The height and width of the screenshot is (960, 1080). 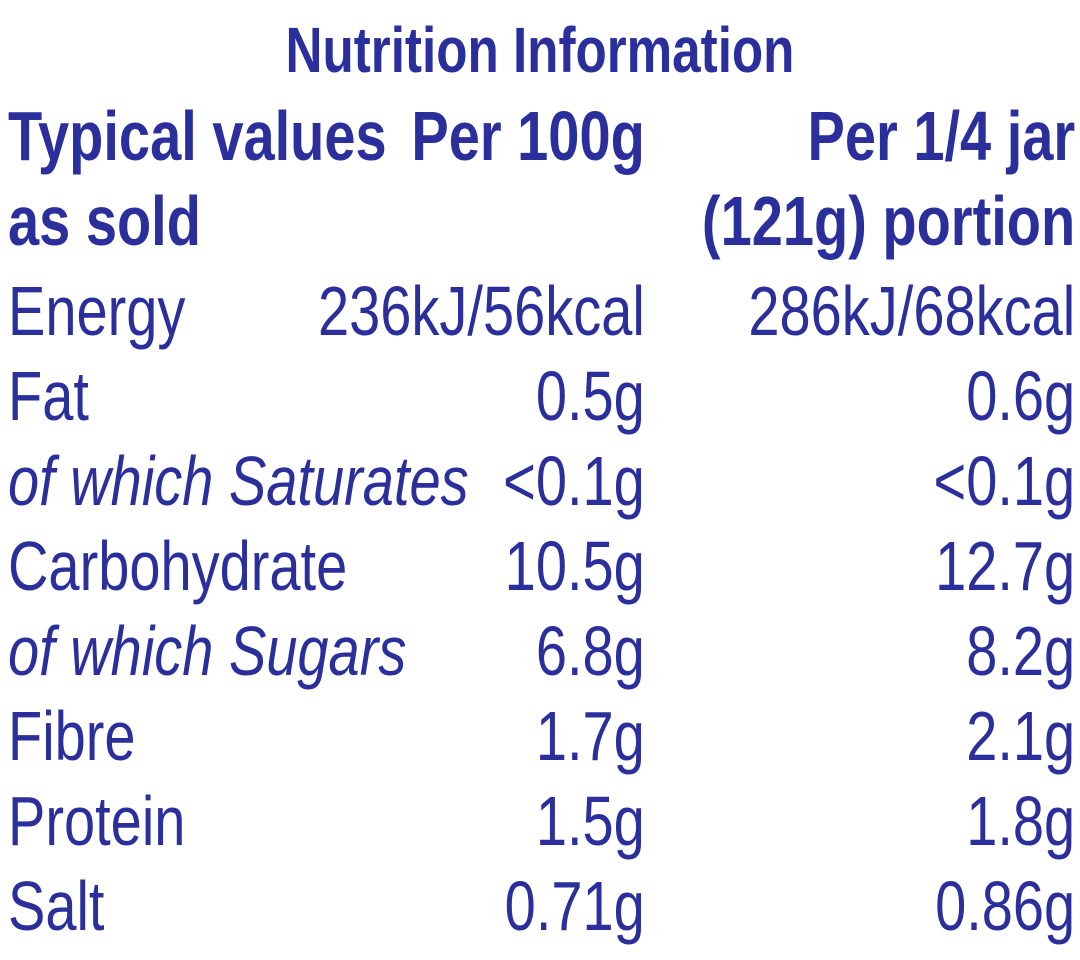 What do you see at coordinates (1020, 396) in the screenshot?
I see `cell: 0.6g` at bounding box center [1020, 396].